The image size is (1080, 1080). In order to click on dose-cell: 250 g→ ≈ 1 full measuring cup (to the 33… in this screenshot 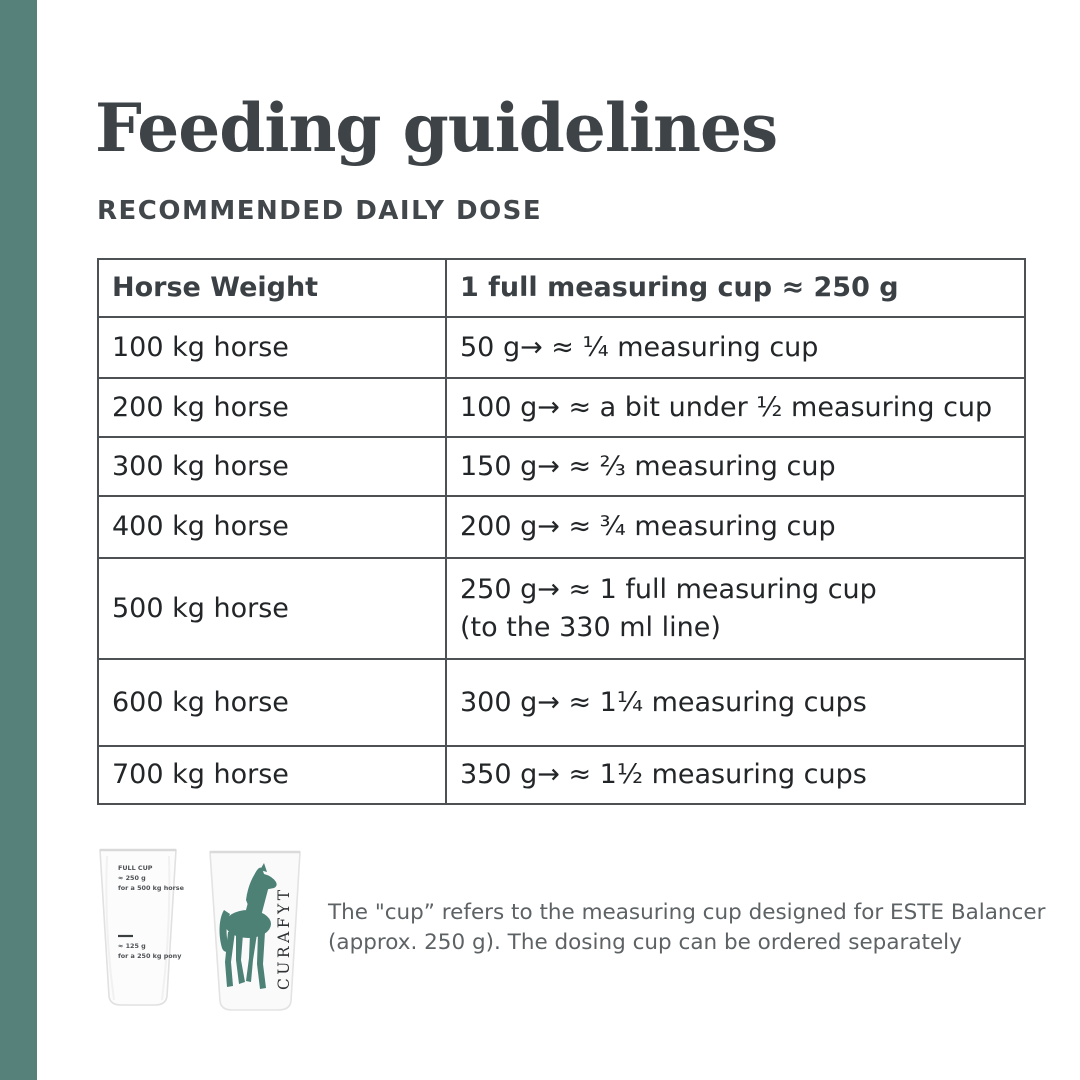, I will do `click(735, 608)`.